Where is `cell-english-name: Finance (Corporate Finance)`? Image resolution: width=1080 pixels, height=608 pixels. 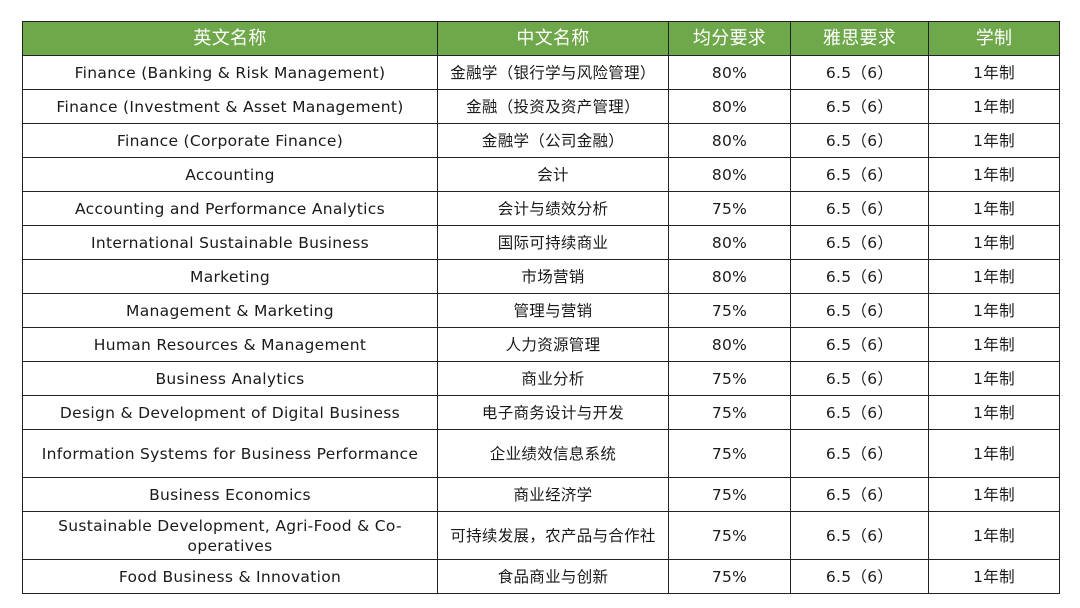 cell-english-name: Finance (Corporate Finance) is located at coordinates (230, 140).